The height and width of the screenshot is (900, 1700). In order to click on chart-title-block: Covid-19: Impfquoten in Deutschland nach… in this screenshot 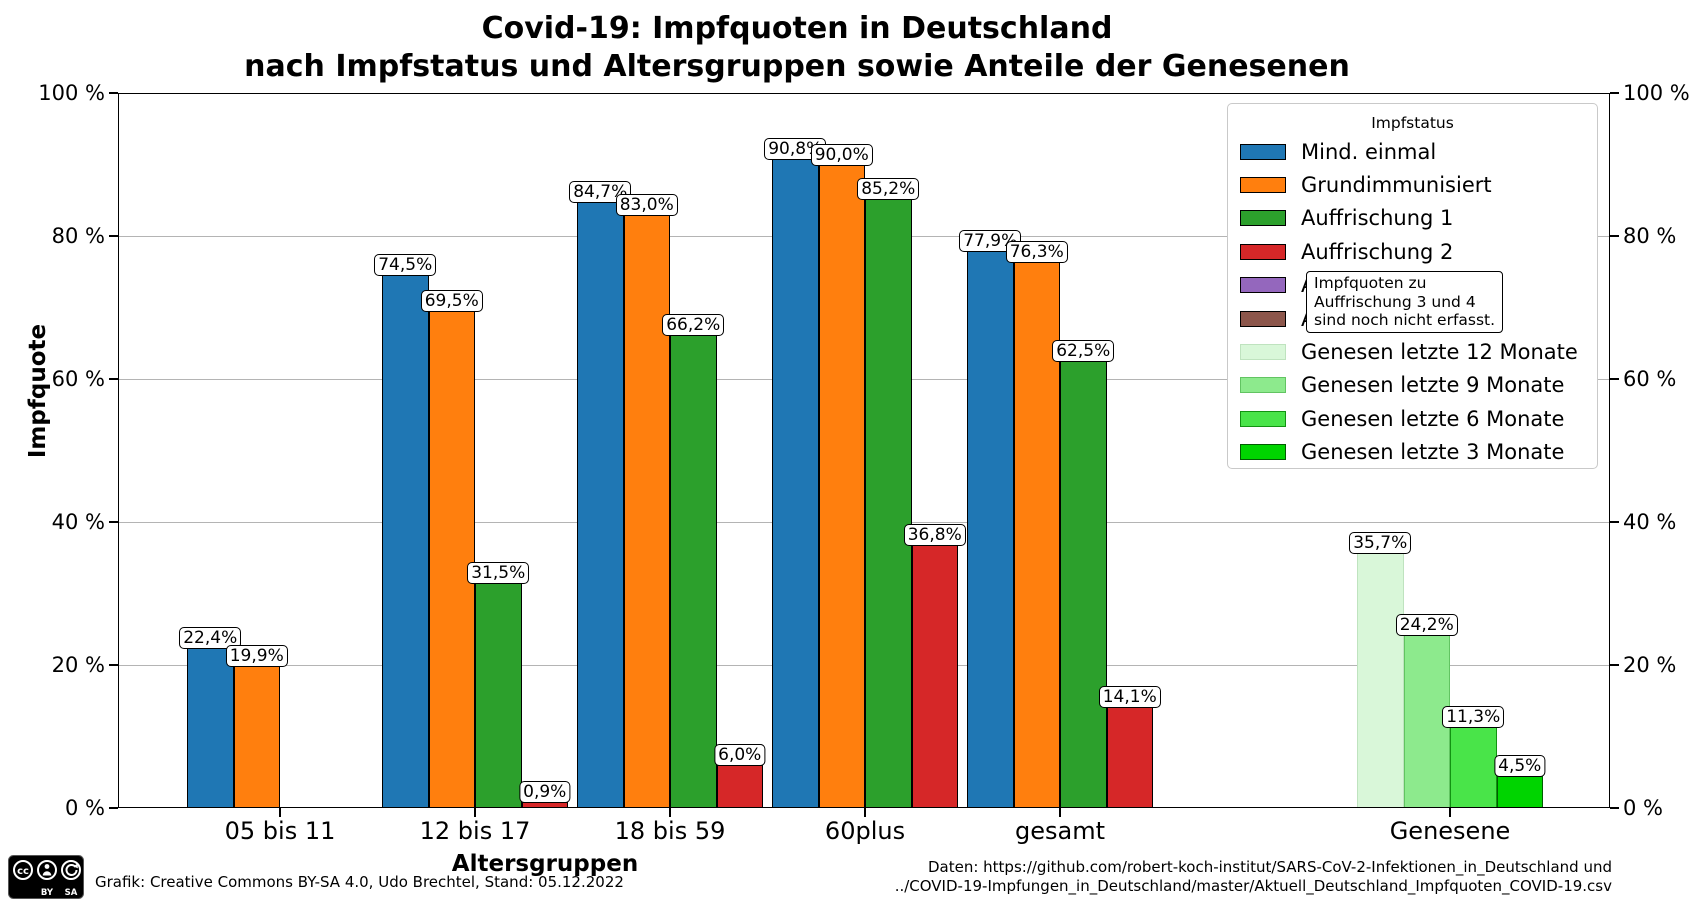, I will do `click(797, 48)`.